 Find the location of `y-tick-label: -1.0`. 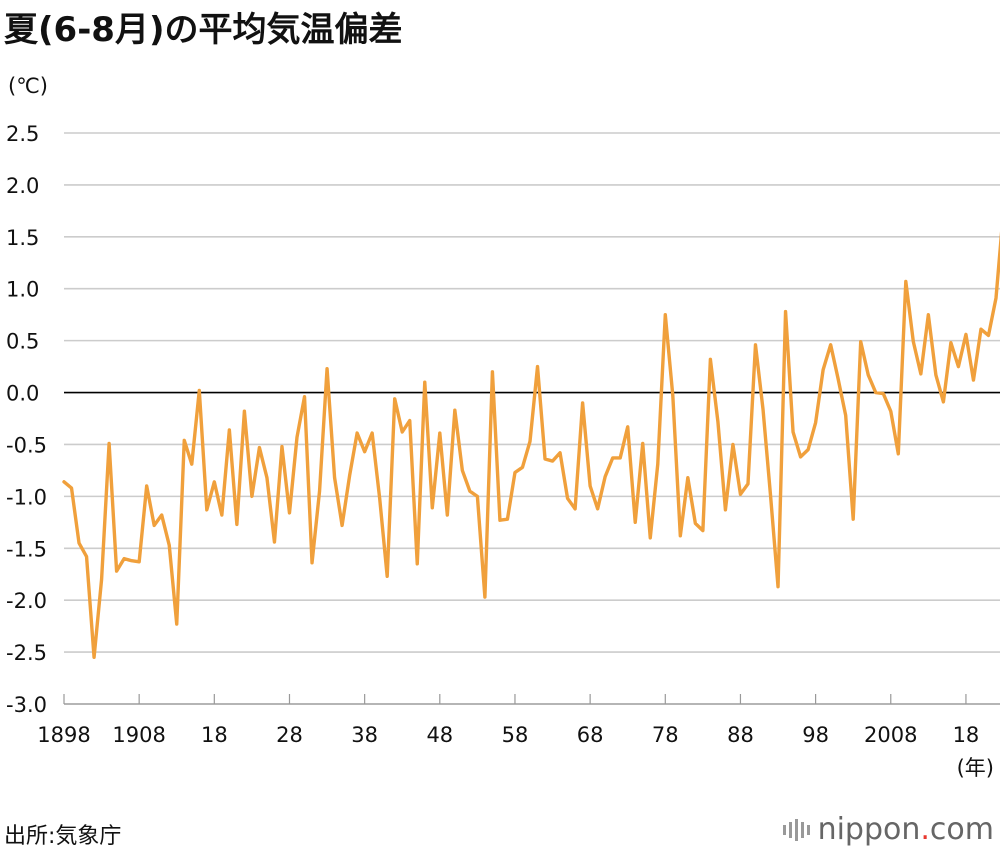

y-tick-label: -1.0 is located at coordinates (26, 497).